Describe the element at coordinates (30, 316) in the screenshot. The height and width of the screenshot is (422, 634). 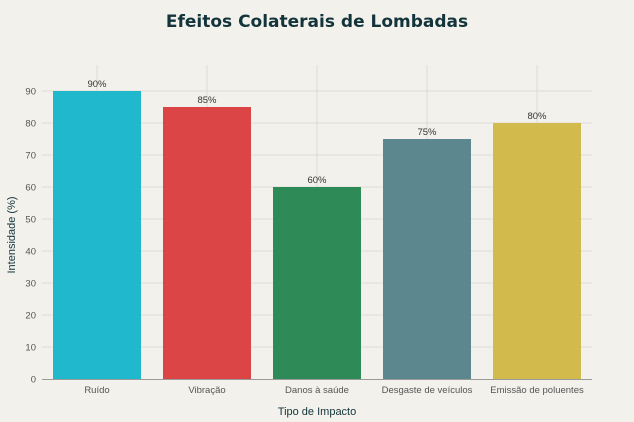
I see `y-tick-label: 20` at that location.